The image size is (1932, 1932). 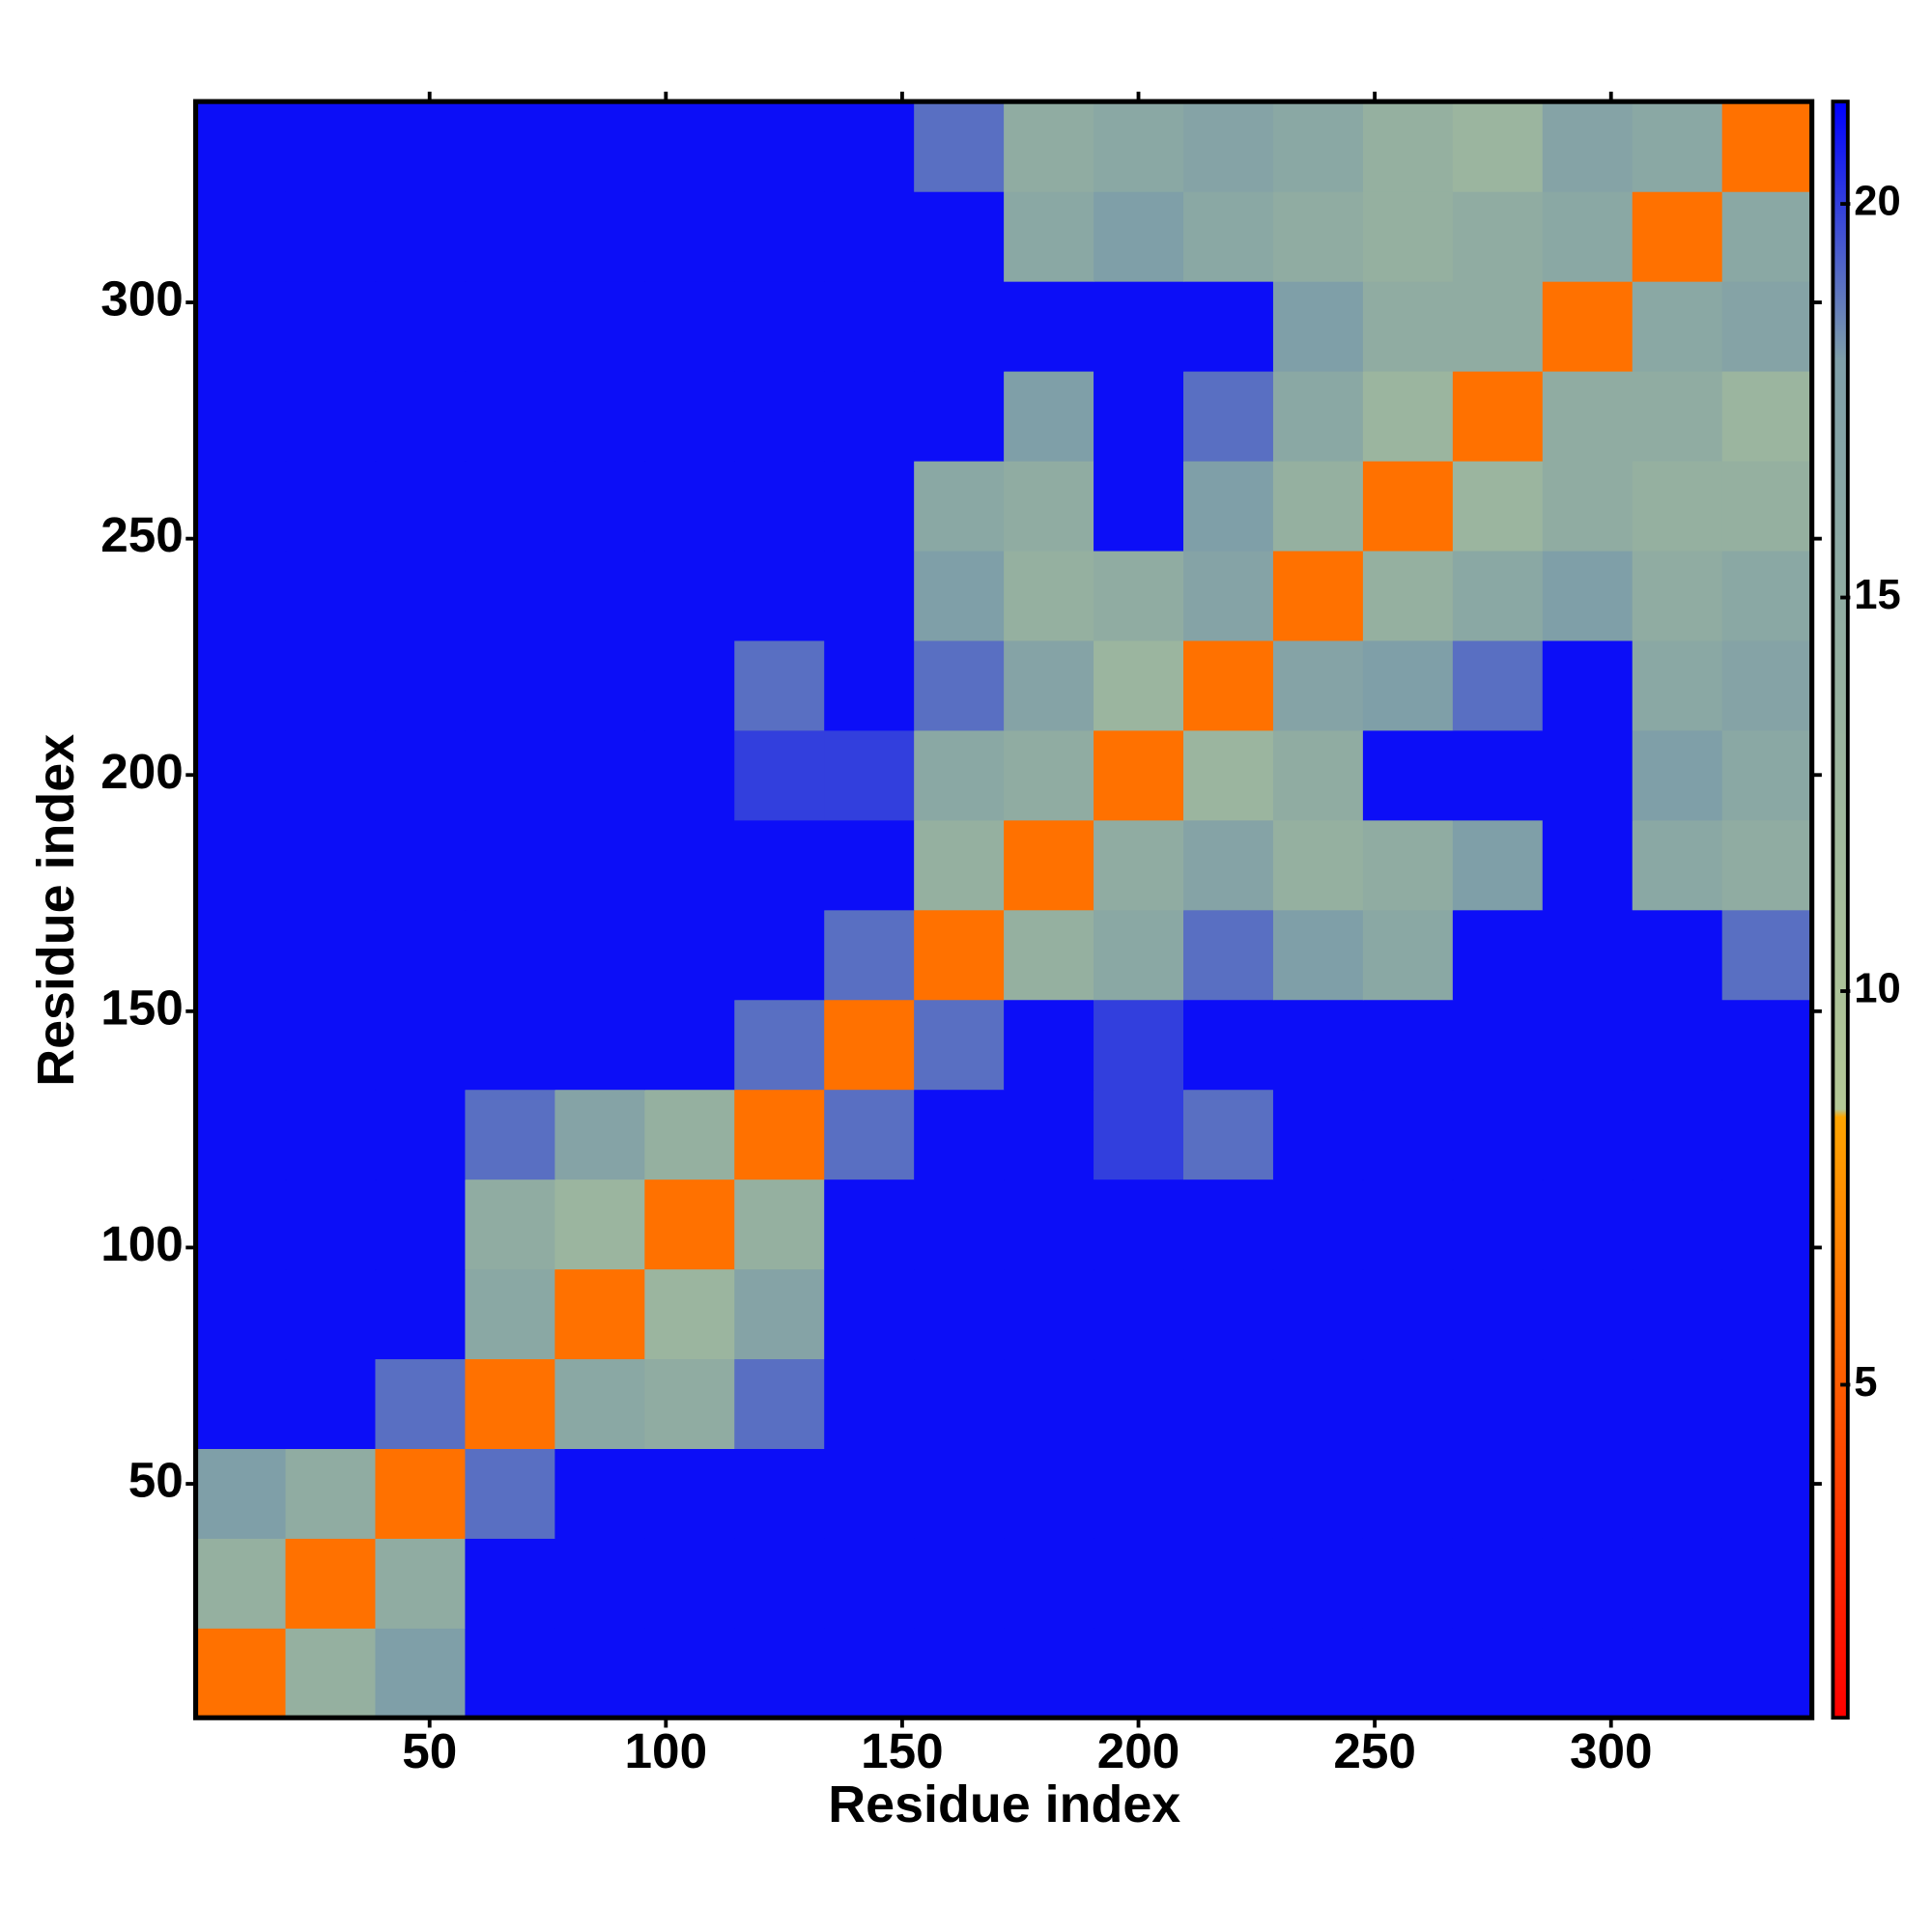 I want to click on x-tick-label: 150, so click(x=902, y=1750).